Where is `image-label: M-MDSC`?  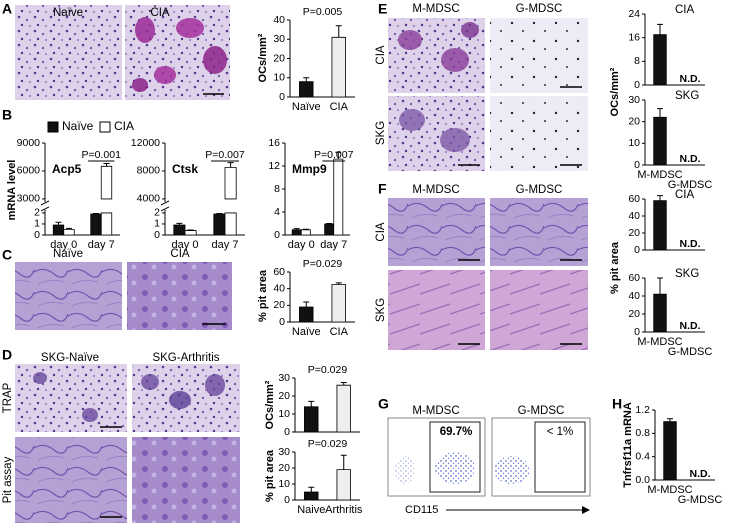
image-label: M-MDSC is located at coordinates (435, 411).